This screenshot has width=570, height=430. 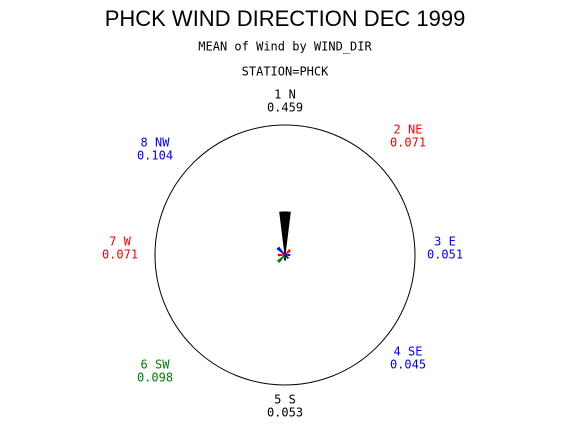 I want to click on value-label: 0.051, so click(x=445, y=255).